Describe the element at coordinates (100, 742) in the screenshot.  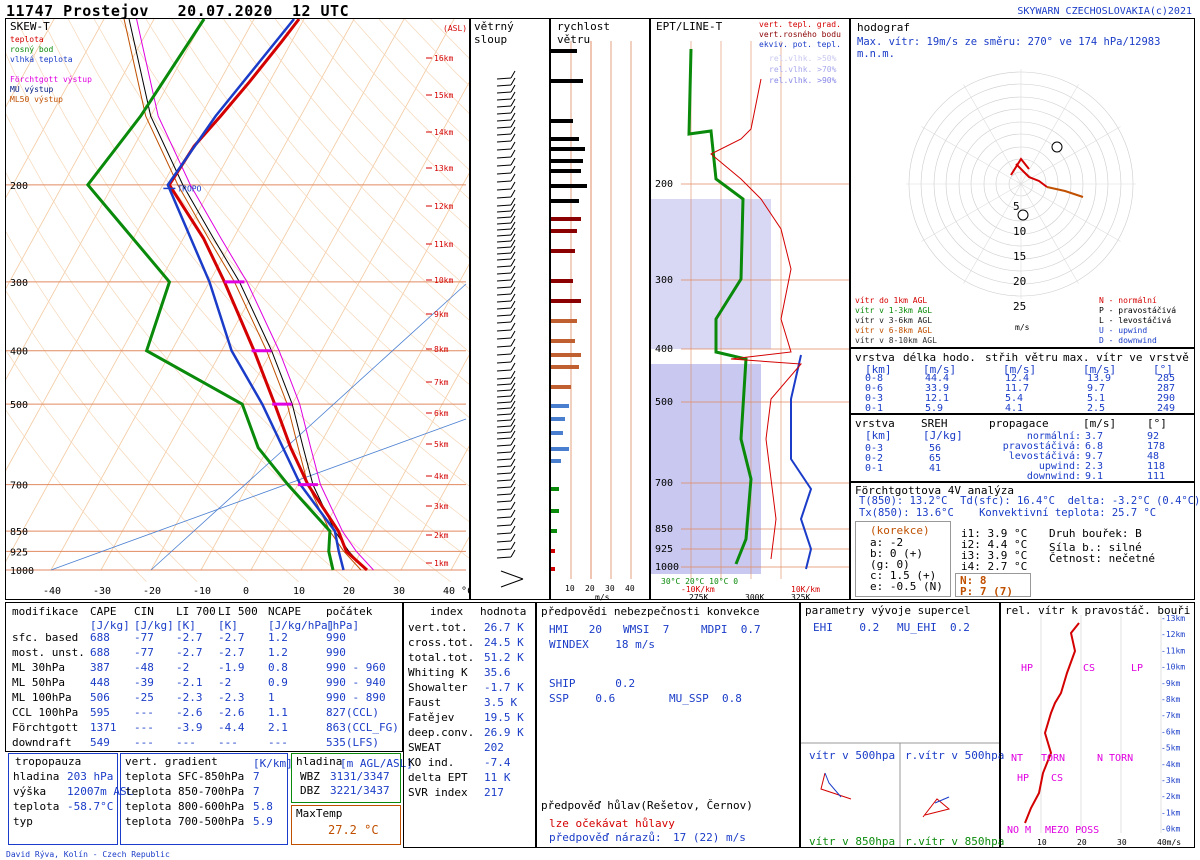
I see `params-cell: 549` at that location.